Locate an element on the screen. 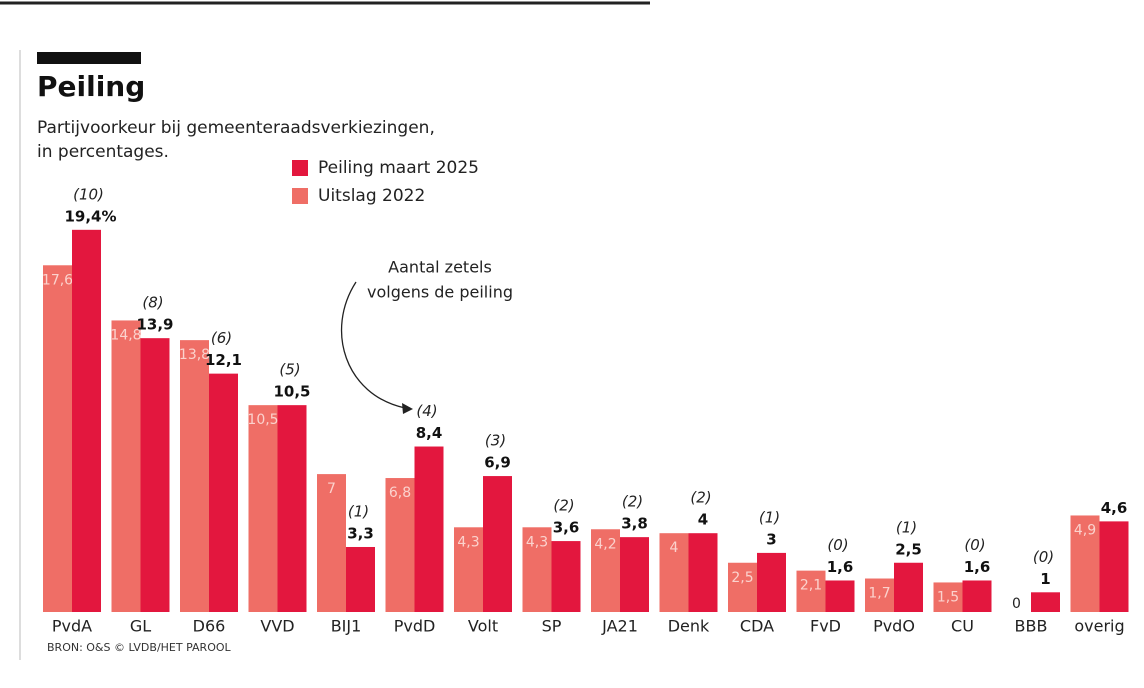 This screenshot has width=1144, height=688. value-label: 14,8 is located at coordinates (125, 335).